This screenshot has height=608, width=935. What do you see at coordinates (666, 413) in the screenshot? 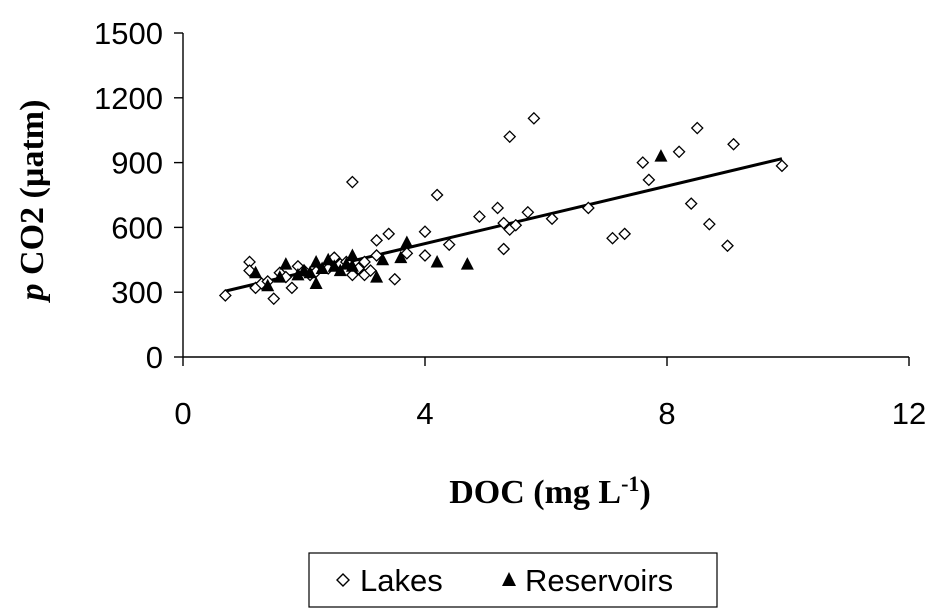
I see `x-tick-label: 8` at bounding box center [666, 413].